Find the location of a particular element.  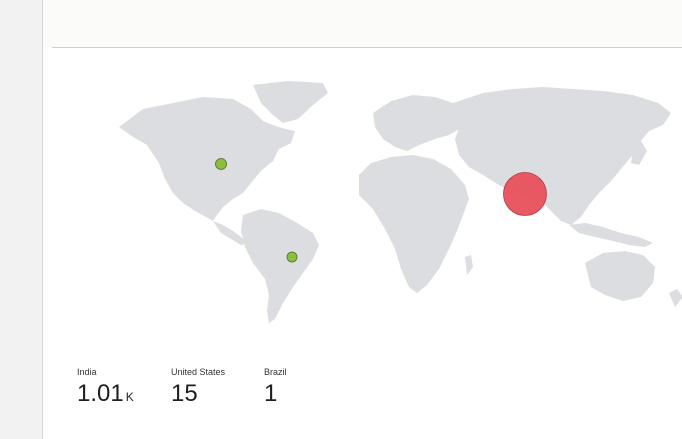

landmass-southeast-asia is located at coordinates (611, 235).